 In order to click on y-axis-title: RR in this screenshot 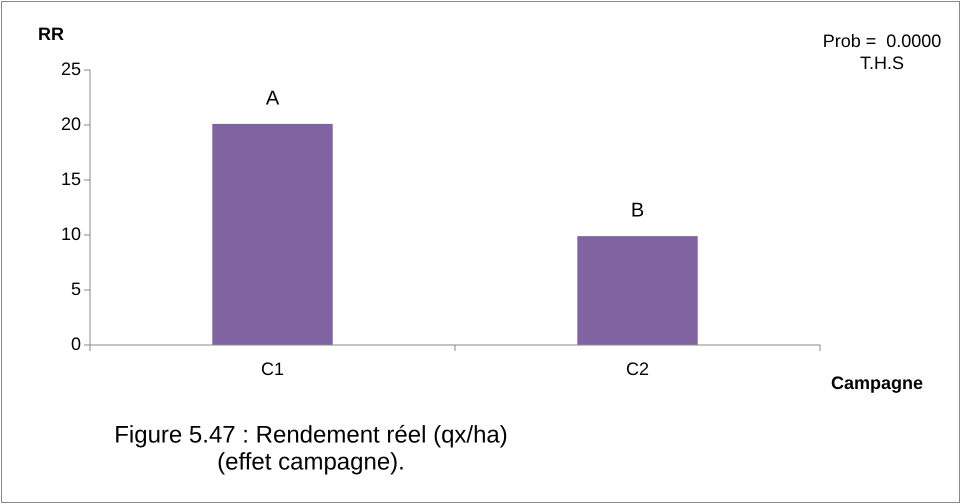, I will do `click(51, 34)`.